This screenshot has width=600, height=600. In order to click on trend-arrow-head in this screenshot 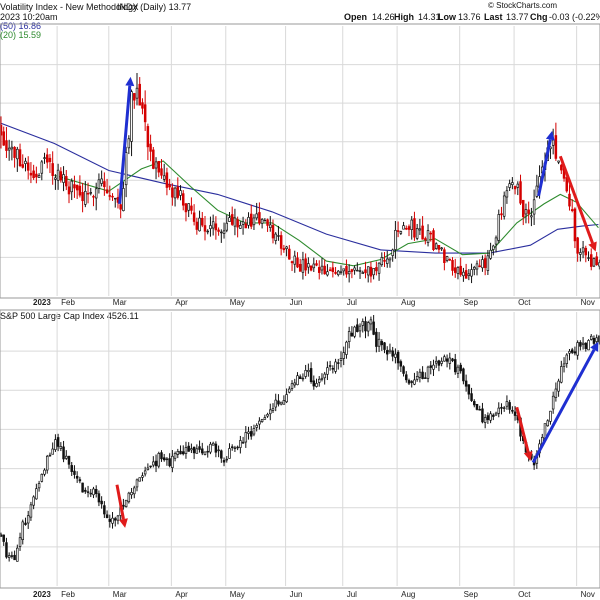, I will do `click(550, 135)`.